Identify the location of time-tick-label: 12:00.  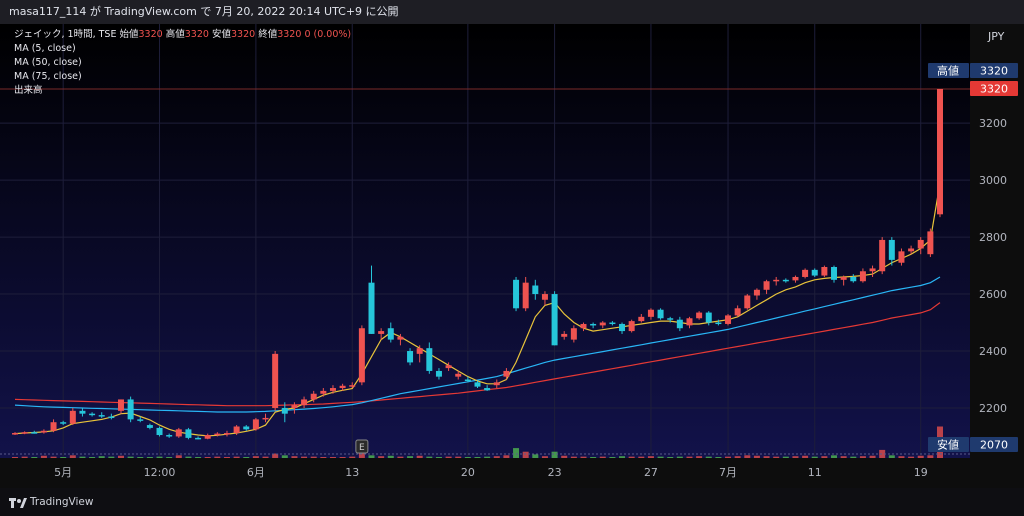
(160, 472).